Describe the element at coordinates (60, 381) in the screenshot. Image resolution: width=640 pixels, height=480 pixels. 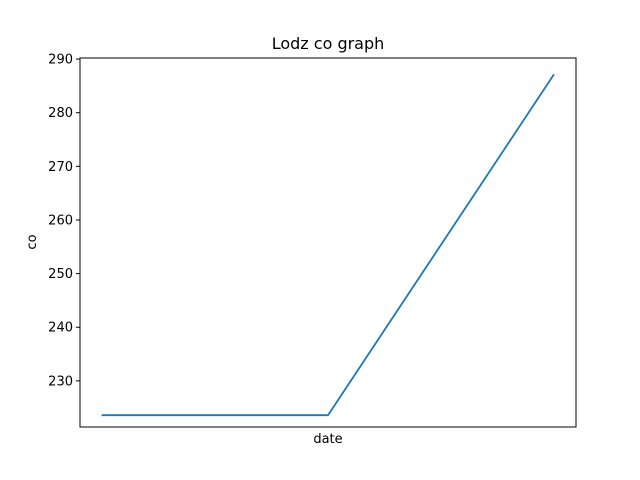
I see `y-tick-label: 230` at that location.